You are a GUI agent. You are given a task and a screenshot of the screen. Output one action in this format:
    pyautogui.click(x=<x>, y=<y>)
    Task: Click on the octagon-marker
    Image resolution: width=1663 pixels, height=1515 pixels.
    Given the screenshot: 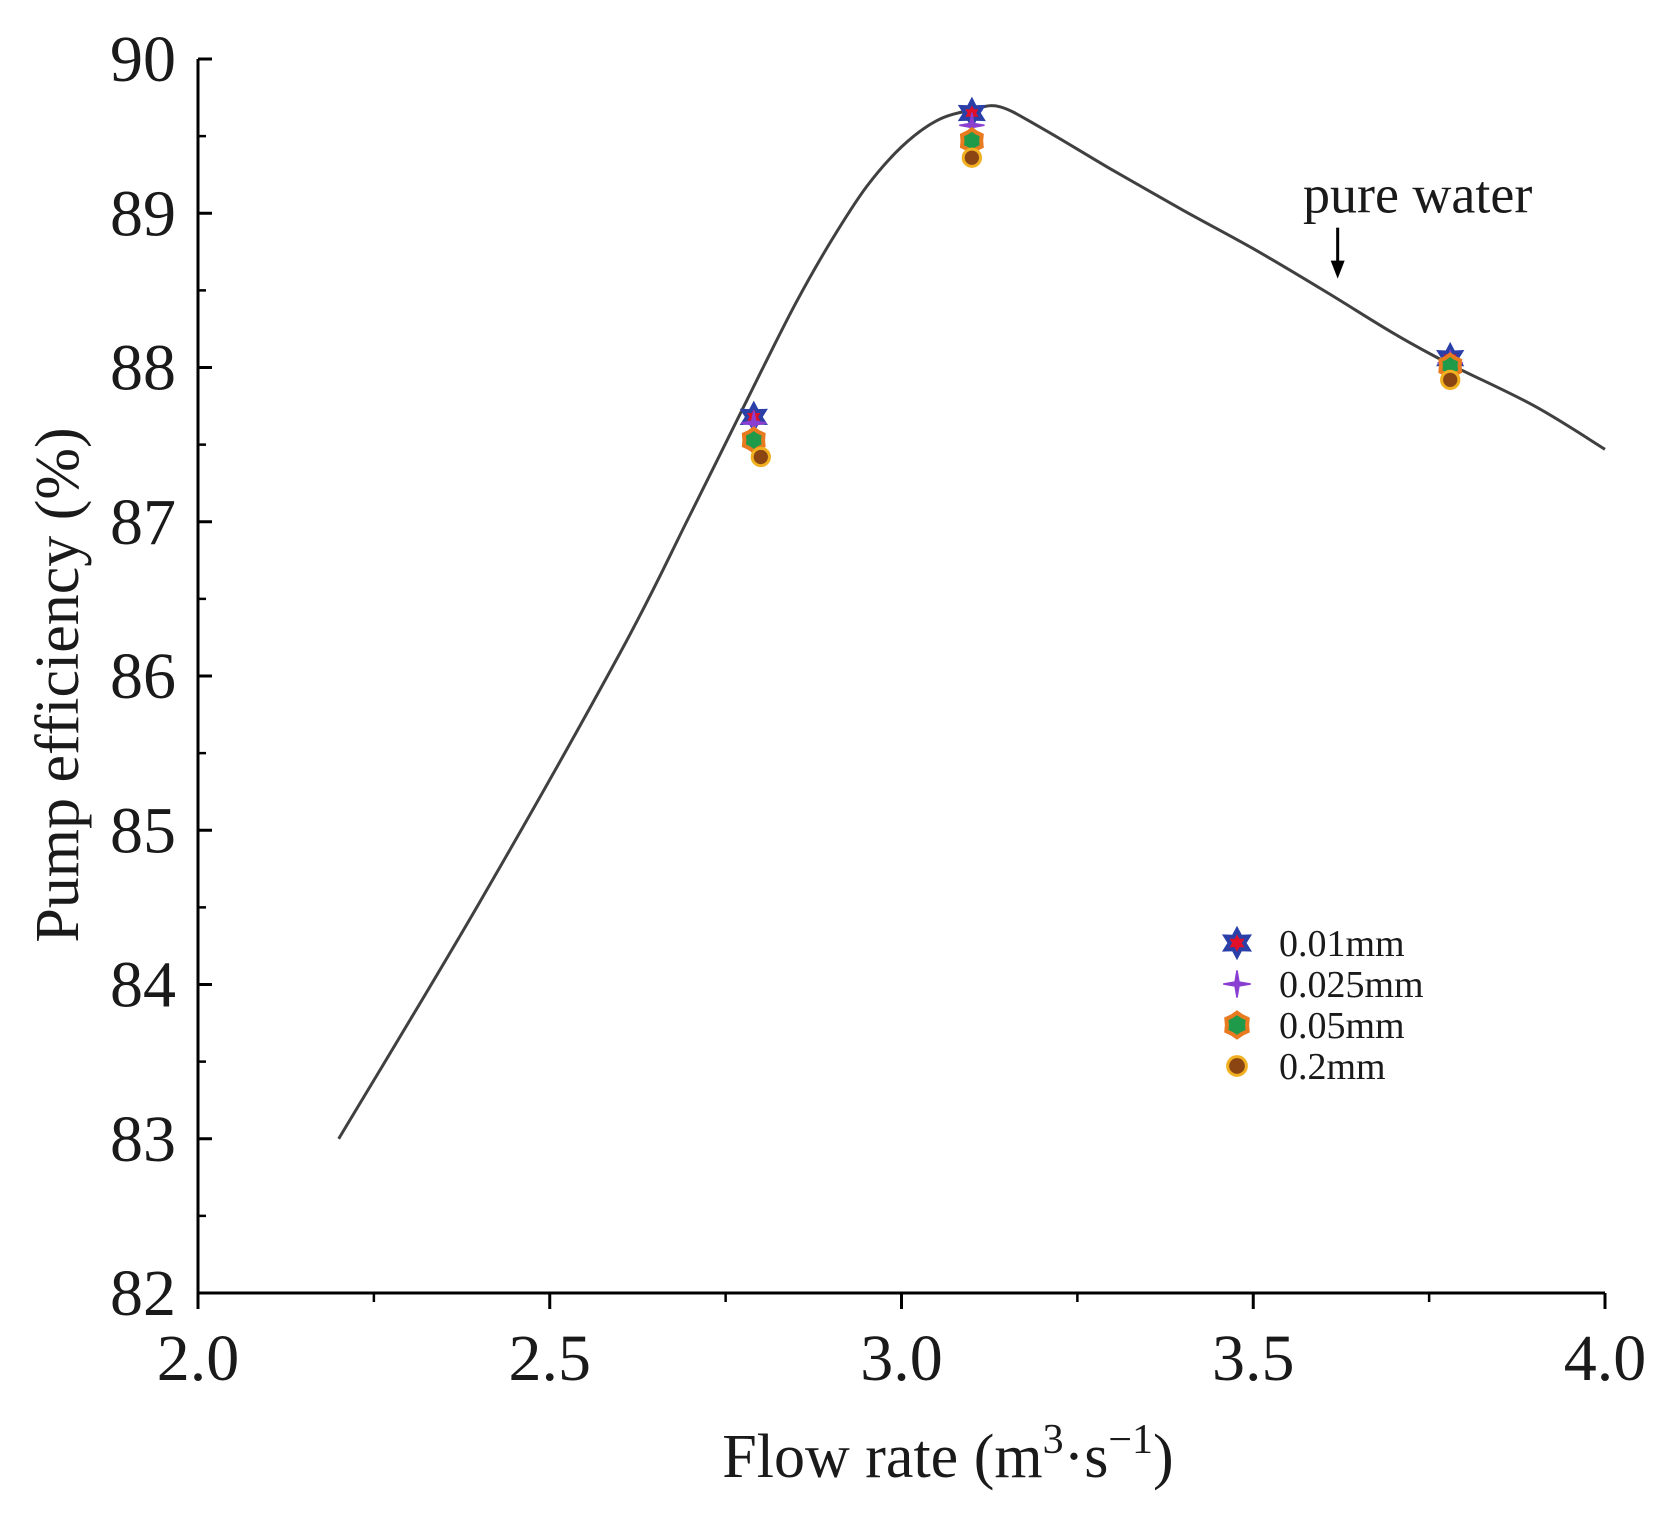 What is the action you would take?
    pyautogui.click(x=1237, y=1025)
    